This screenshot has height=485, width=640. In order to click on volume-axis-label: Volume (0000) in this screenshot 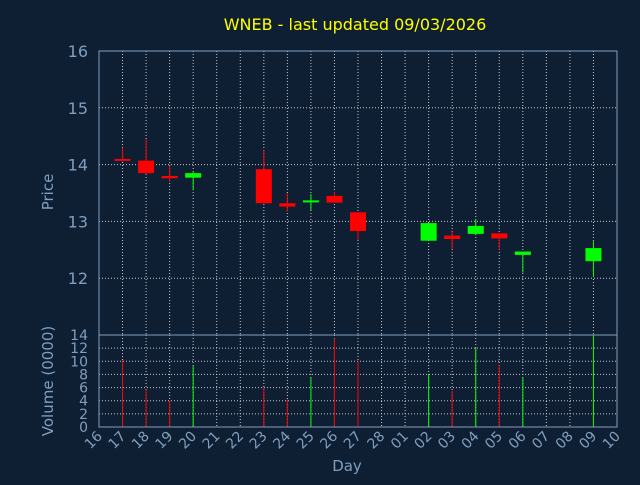, I will do `click(48, 381)`.